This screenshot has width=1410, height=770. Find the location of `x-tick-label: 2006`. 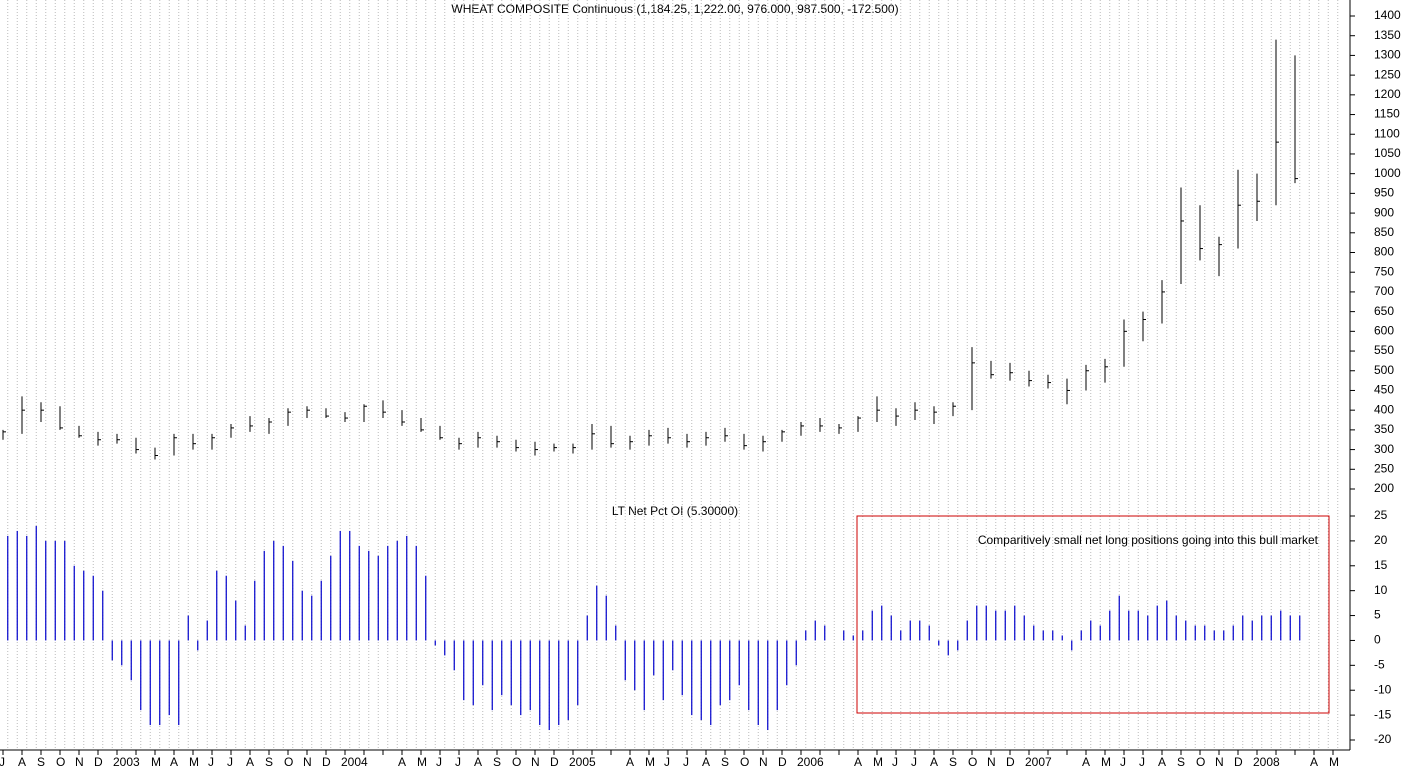

x-tick-label: 2006 is located at coordinates (810, 762).